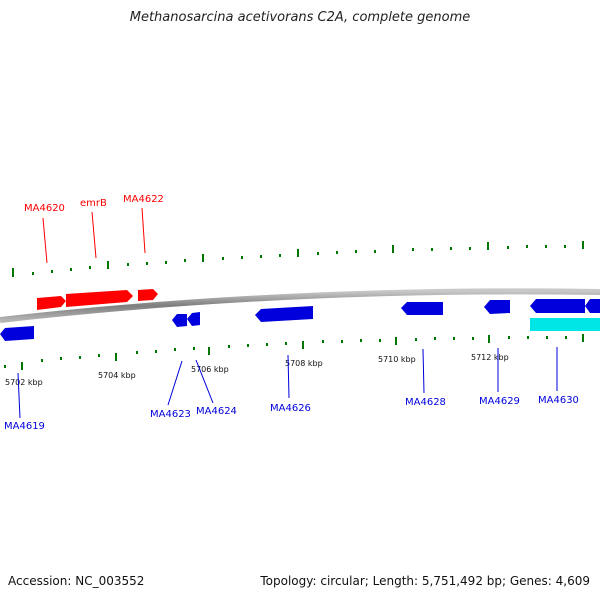 This screenshot has width=600, height=600. What do you see at coordinates (490, 357) in the screenshot?
I see `scale-label-5712: 5712 kbp` at bounding box center [490, 357].